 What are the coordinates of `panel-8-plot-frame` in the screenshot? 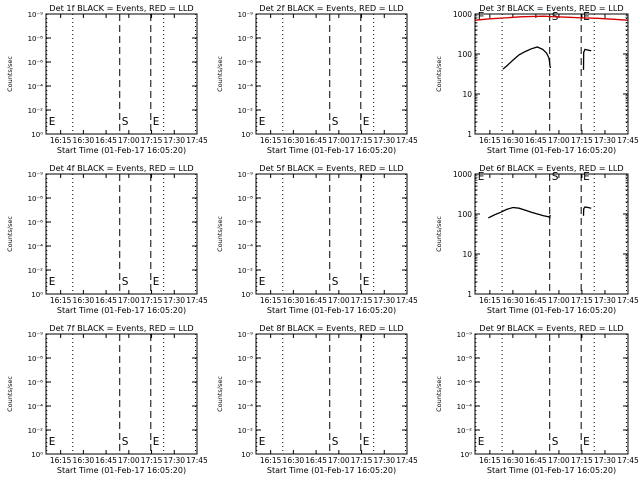 It's located at (331, 394).